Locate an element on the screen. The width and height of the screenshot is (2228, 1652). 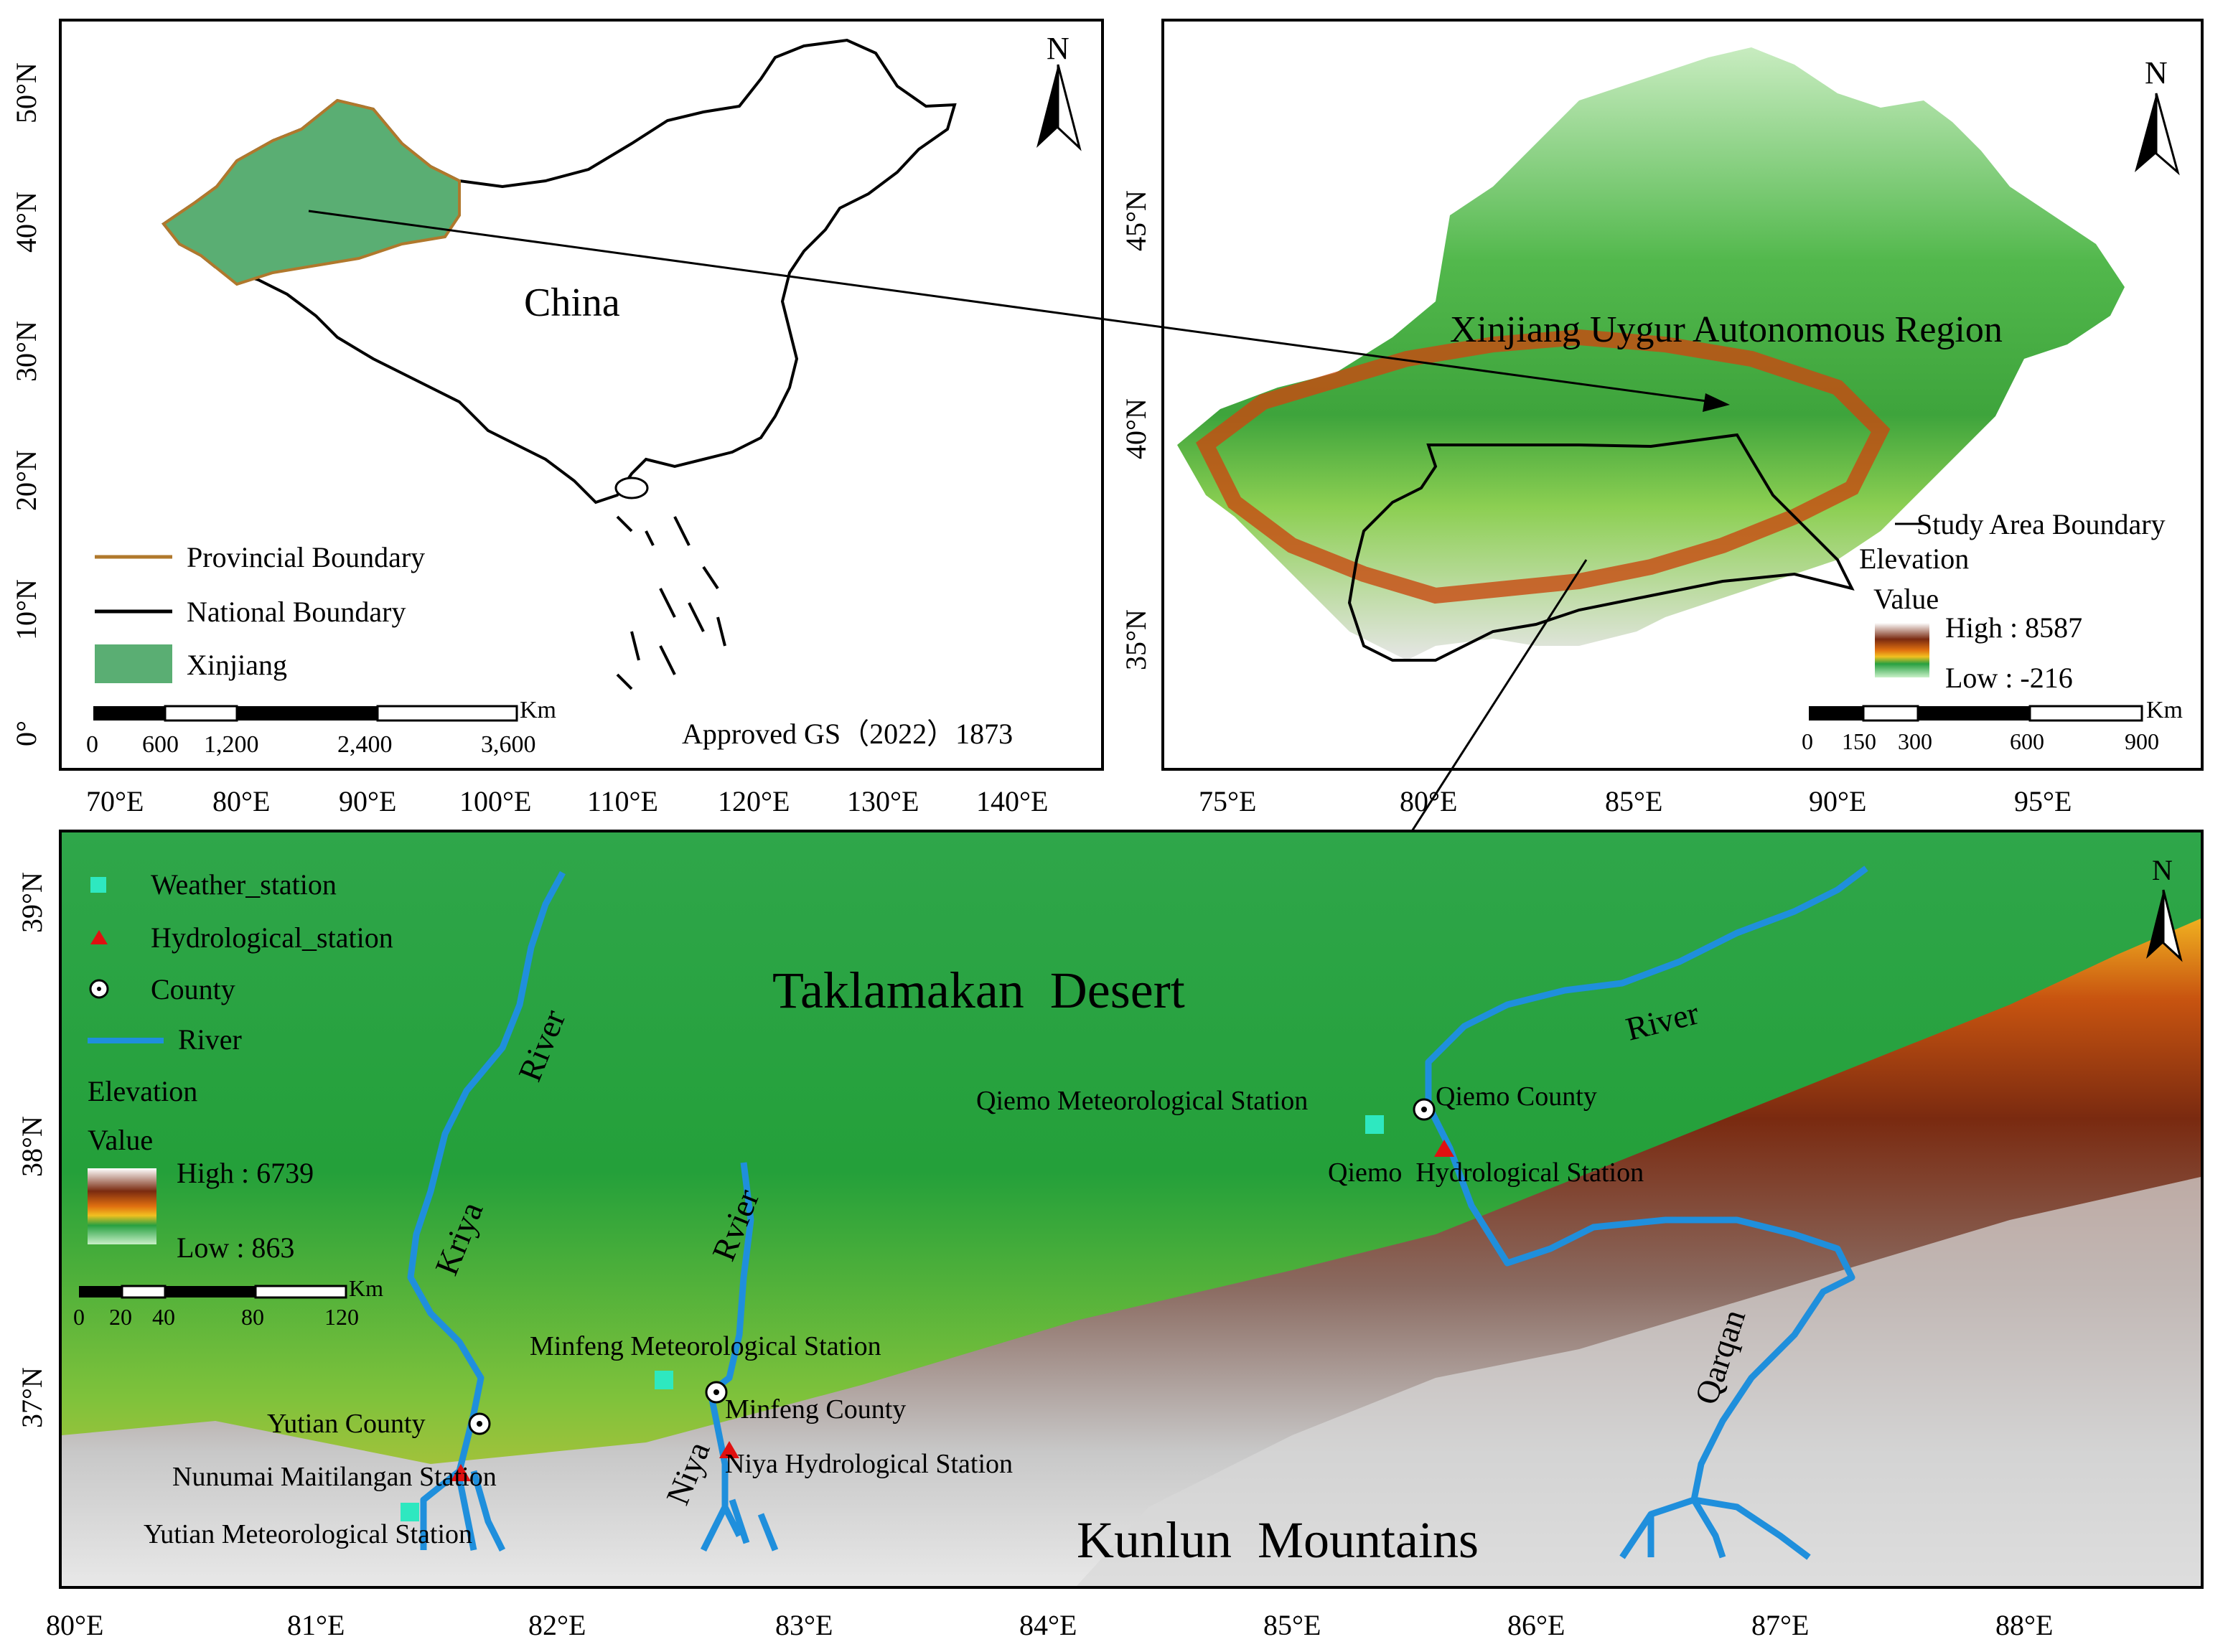
panel-b-x-ticks: 75°E 80°E 85°E 90°E 95°E is located at coordinates (1635, 801).